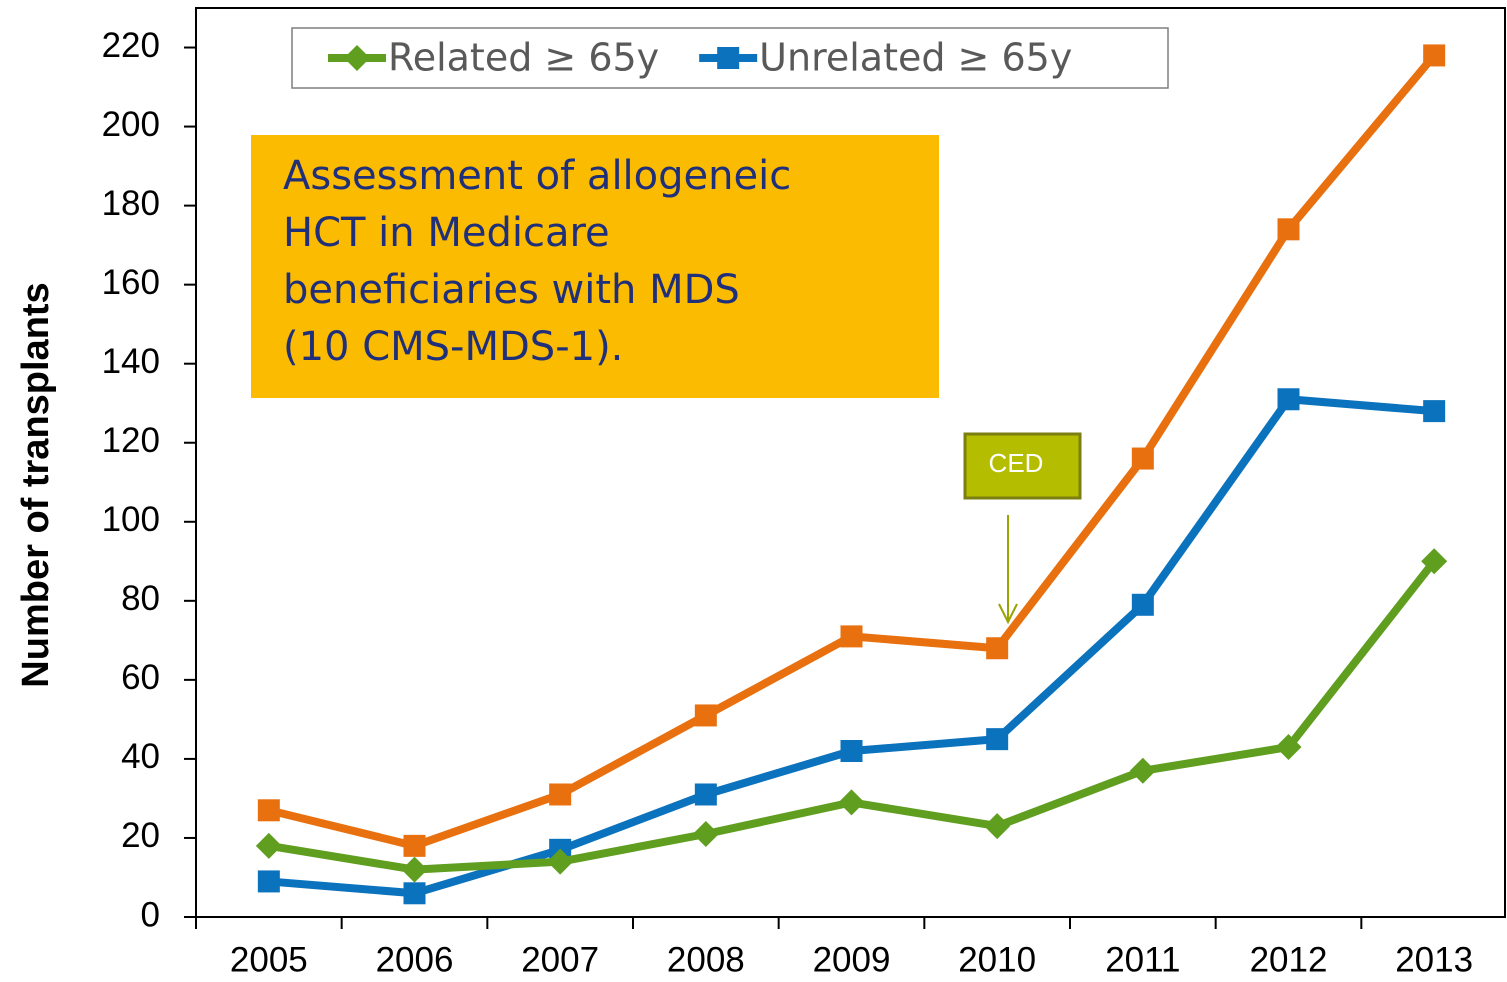  I want to click on annotation-text: beneficiaries with MDS, so click(511, 290).